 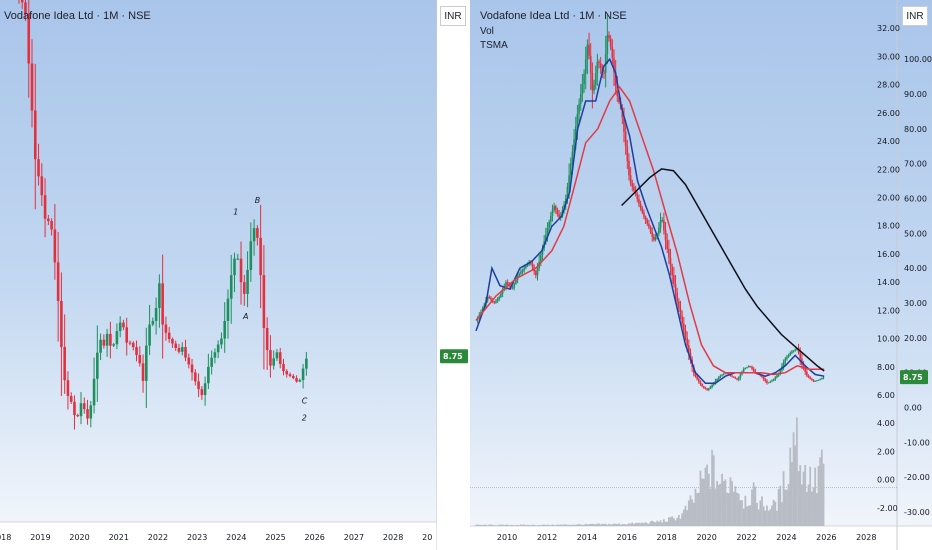 What do you see at coordinates (915, 16) in the screenshot?
I see `right-currency-button: INR` at bounding box center [915, 16].